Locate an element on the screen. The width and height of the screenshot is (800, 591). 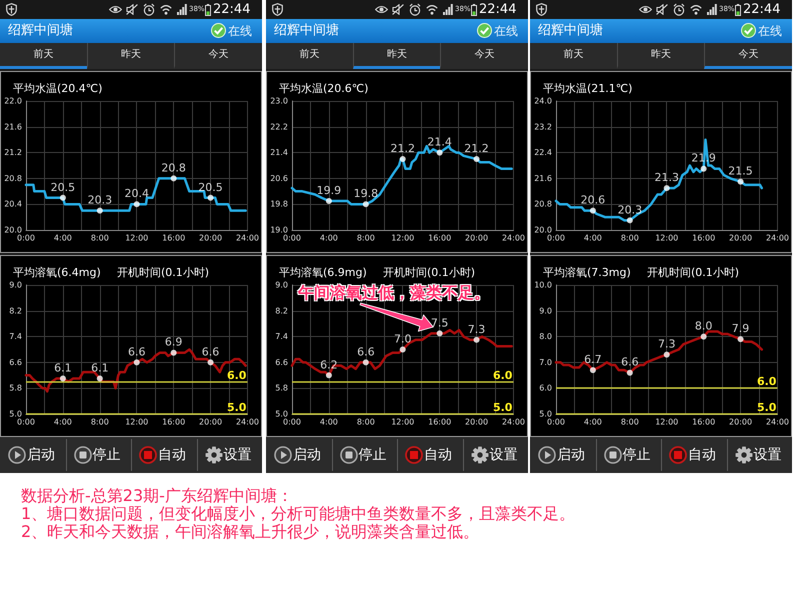
data-label: 21.5 is located at coordinates (740, 171).